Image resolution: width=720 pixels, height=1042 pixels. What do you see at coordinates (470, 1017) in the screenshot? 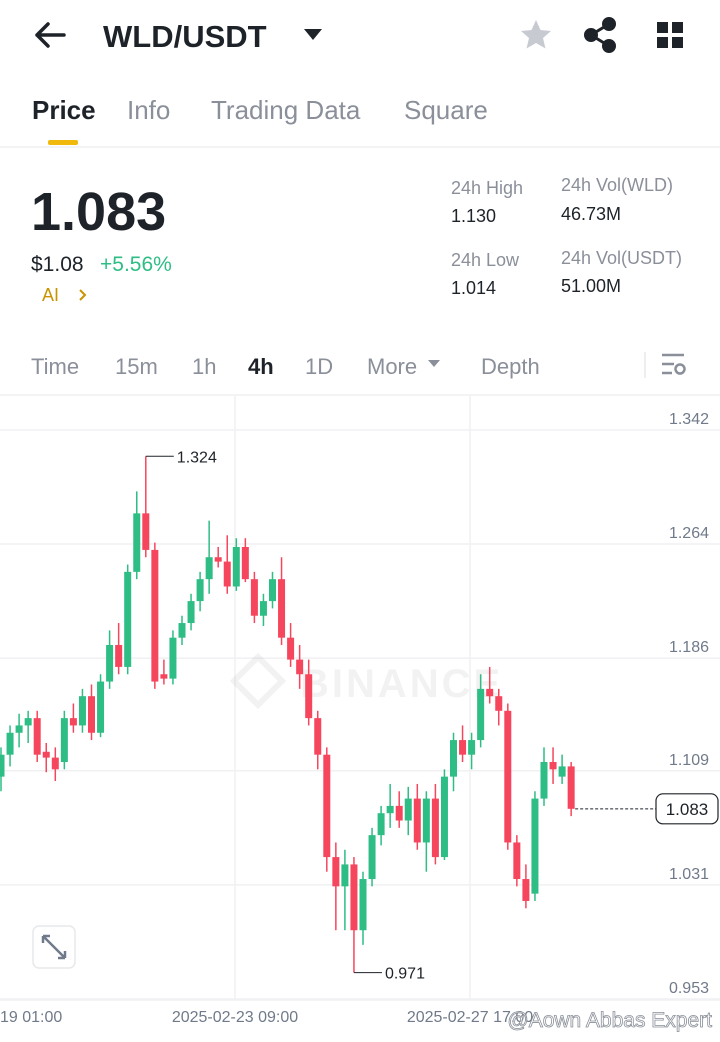
I see `x-tick-label: 2025-02-27 17:00` at bounding box center [470, 1017].